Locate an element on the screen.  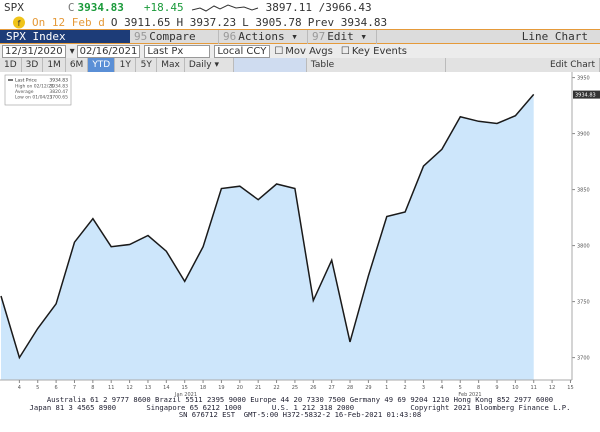
x-tick-label: 28 is located at coordinates (350, 388).